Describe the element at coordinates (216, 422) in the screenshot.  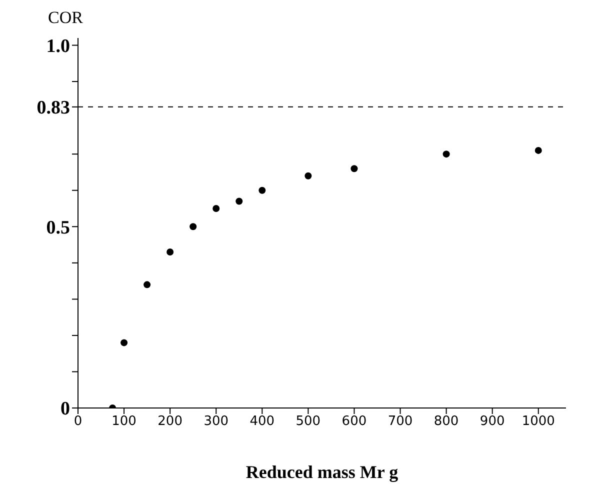
I see `x-tick-label: 300` at that location.